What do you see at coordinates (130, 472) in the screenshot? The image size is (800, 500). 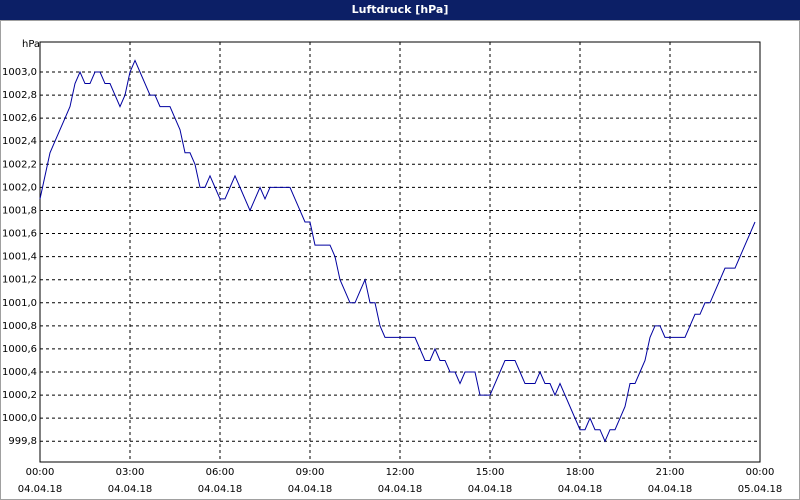 I see `x-tick-label: 03:00` at bounding box center [130, 472].